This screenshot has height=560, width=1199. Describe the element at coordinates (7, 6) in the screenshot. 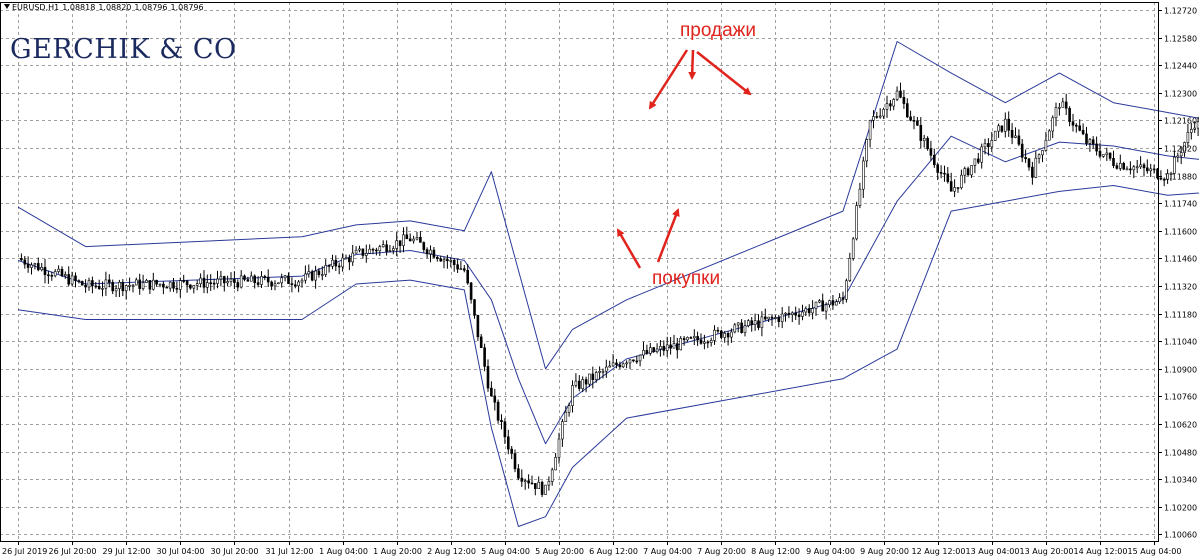

I see `chart-menu-icon` at that location.